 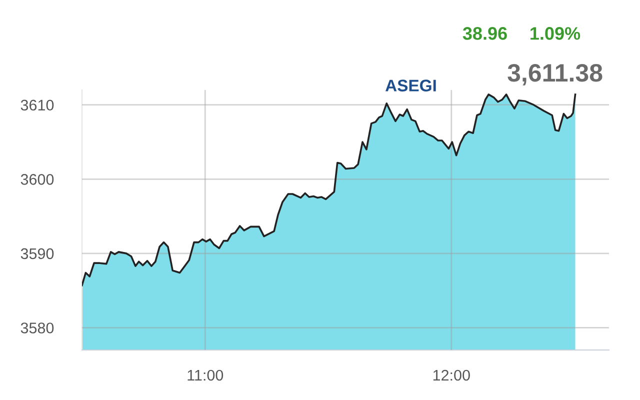 What do you see at coordinates (37, 179) in the screenshot?
I see `y-tick-label: 3600` at bounding box center [37, 179].